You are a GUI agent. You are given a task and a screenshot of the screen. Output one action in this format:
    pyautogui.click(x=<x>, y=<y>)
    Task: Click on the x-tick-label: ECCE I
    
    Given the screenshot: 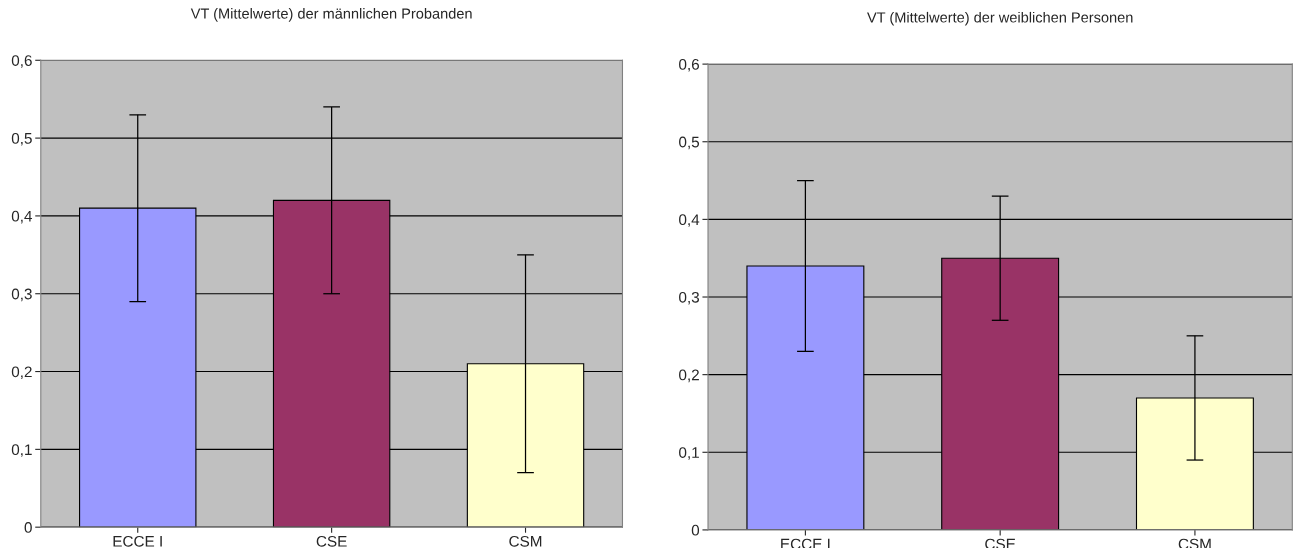 What is the action you would take?
    pyautogui.click(x=137, y=541)
    